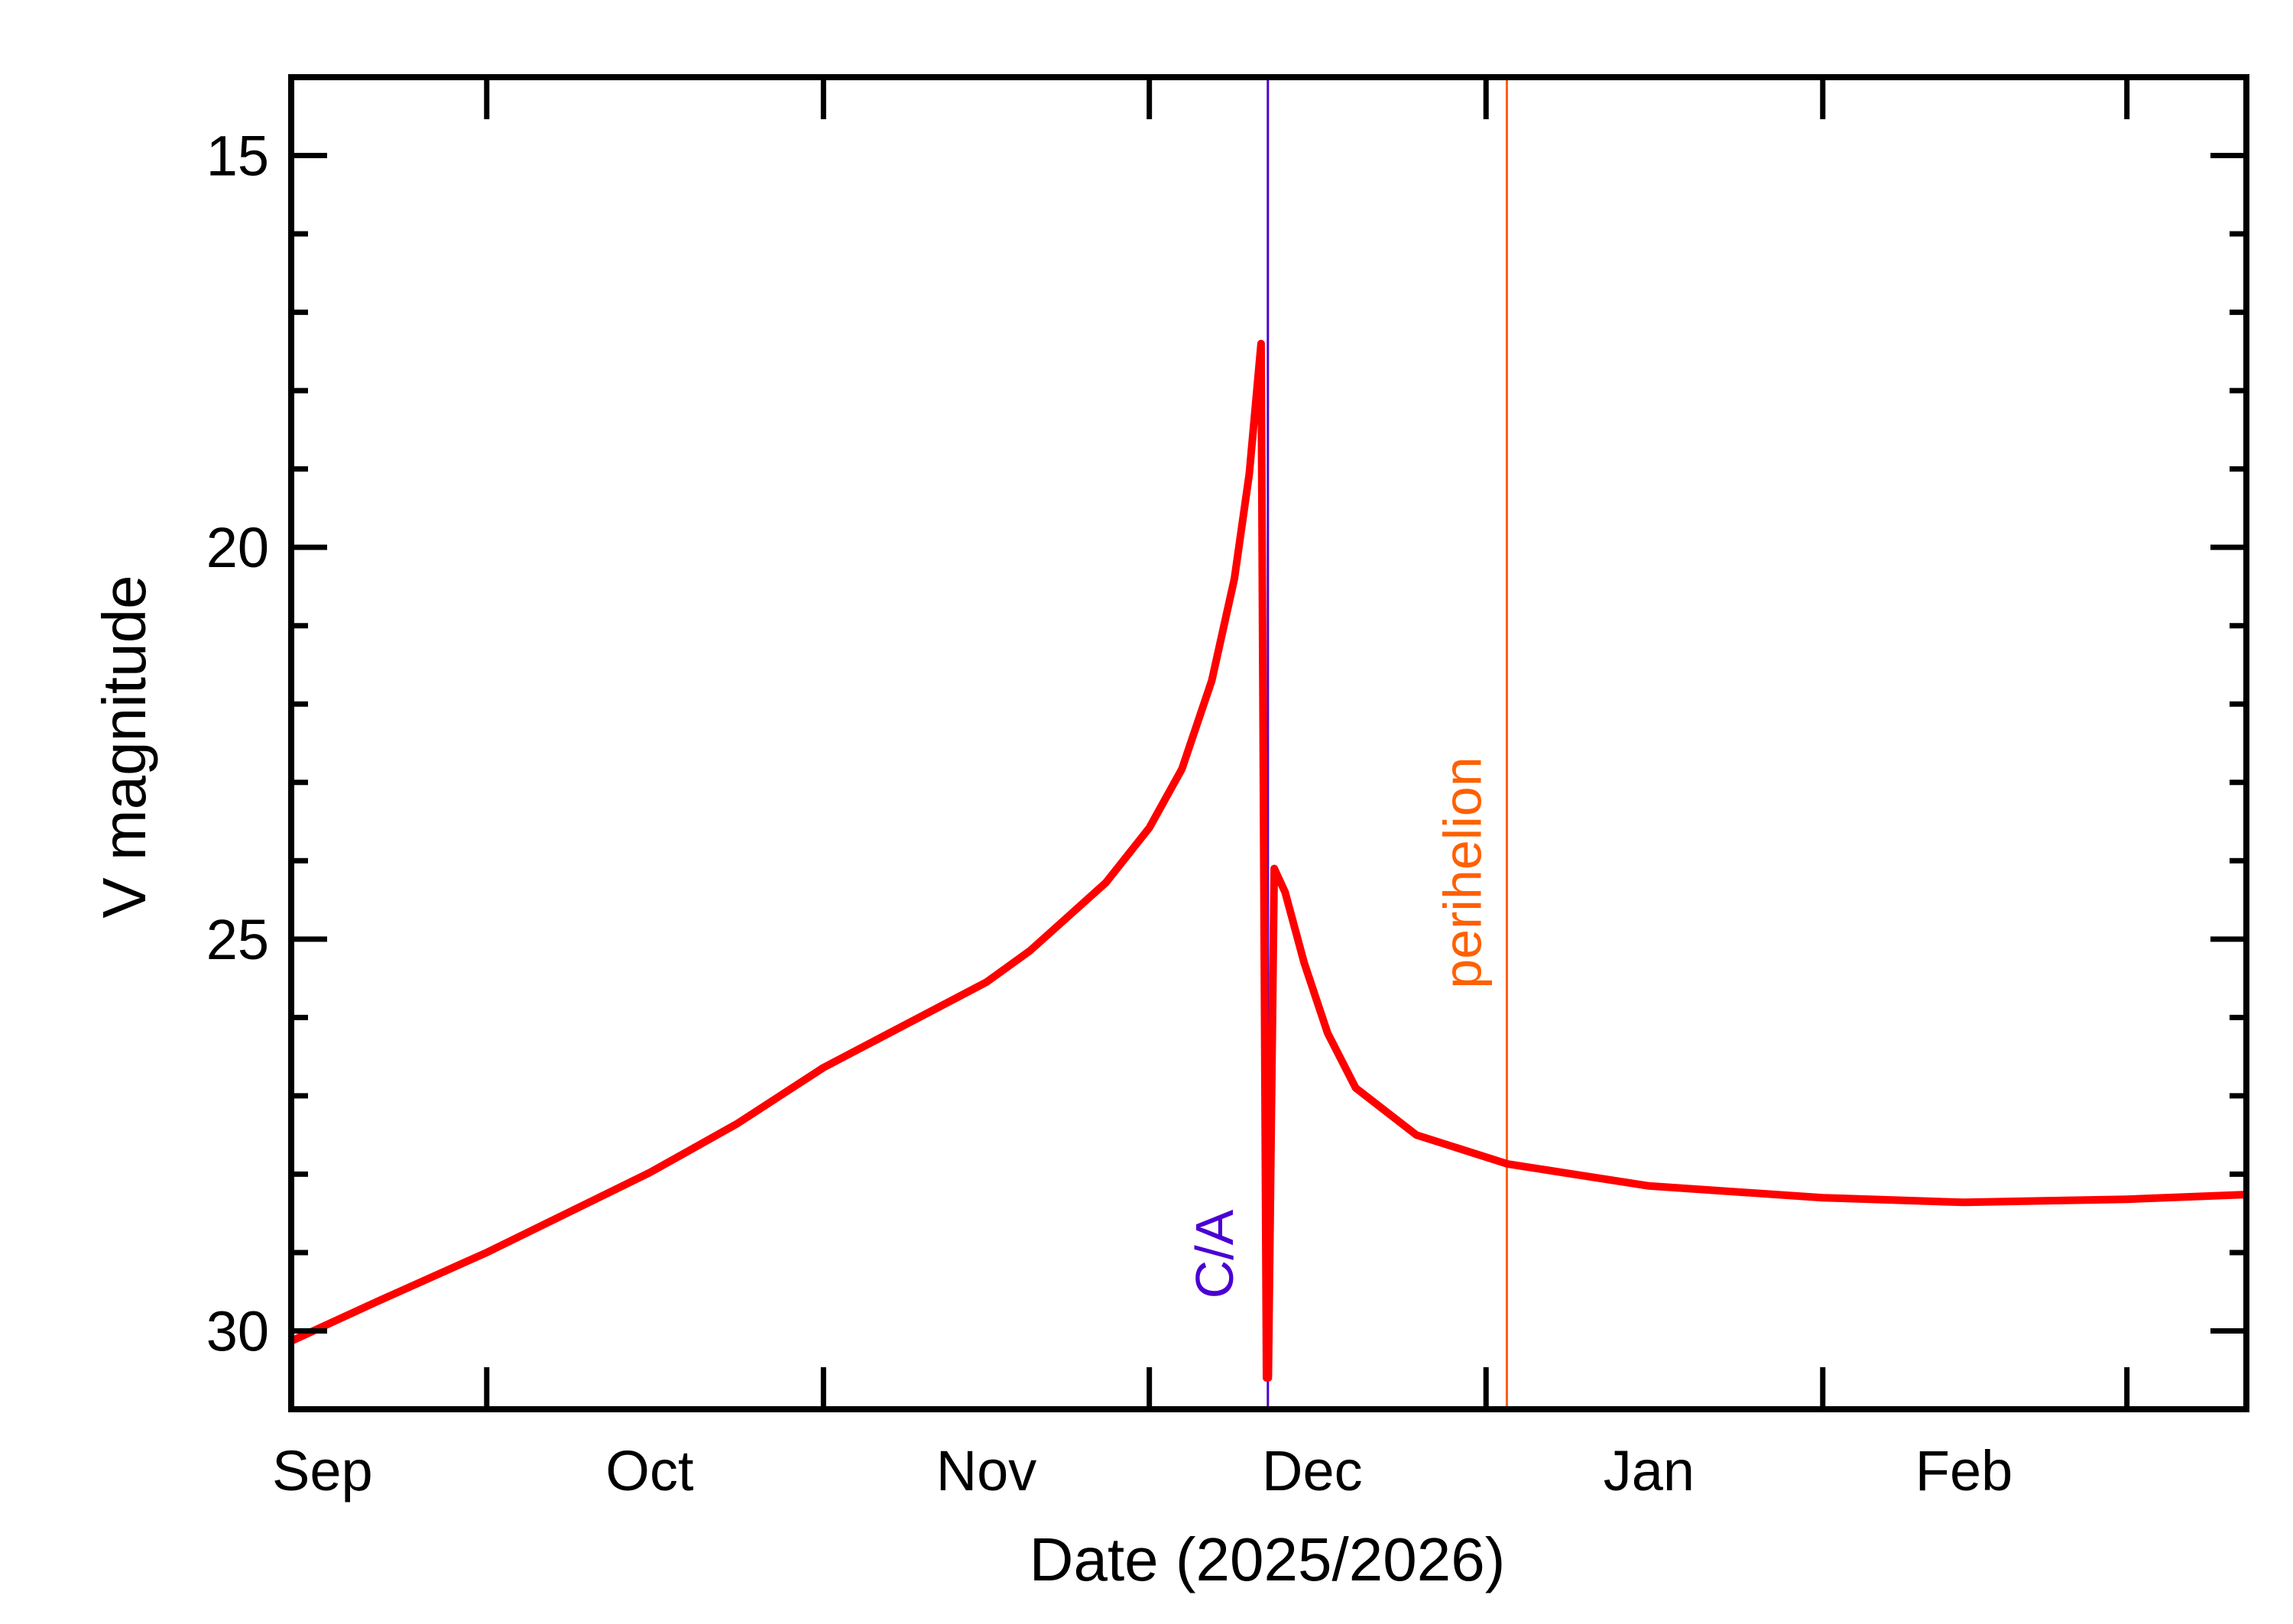 This screenshot has width=2293, height=1624. What do you see at coordinates (237, 1331) in the screenshot?
I see `y-tick-label: 30` at bounding box center [237, 1331].